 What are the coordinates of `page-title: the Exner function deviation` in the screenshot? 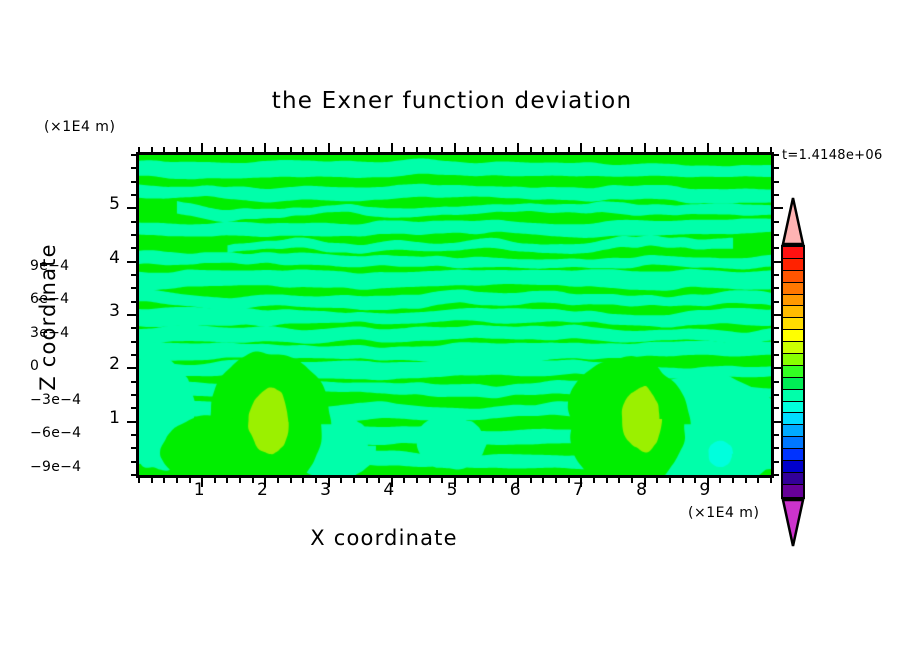 It's located at (452, 101).